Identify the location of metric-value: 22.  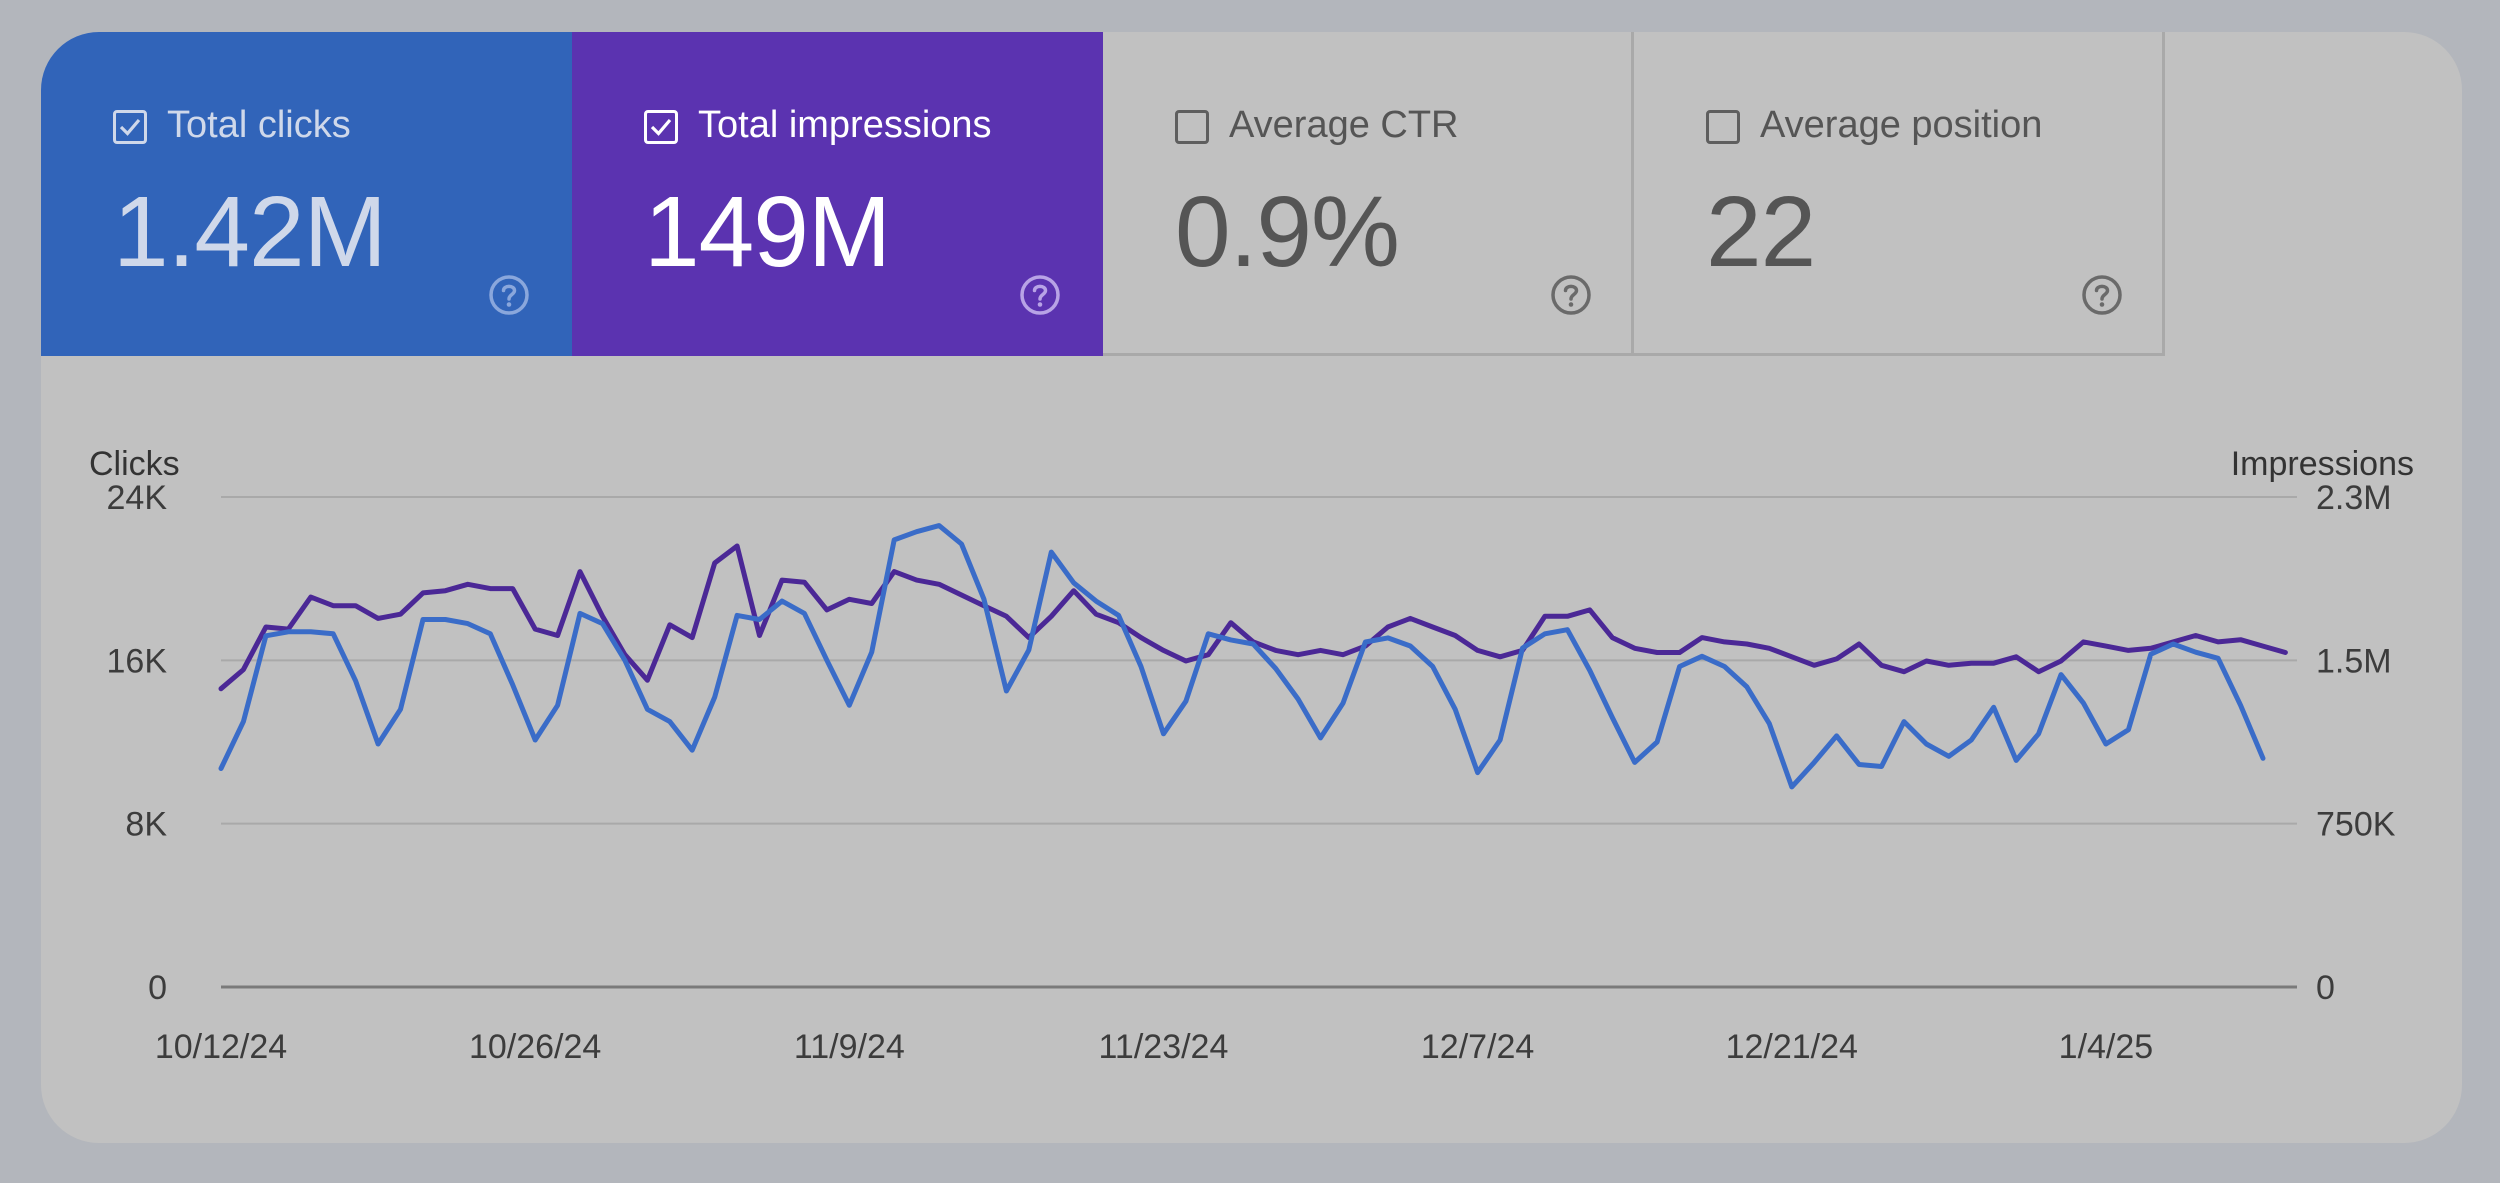
(1761, 232).